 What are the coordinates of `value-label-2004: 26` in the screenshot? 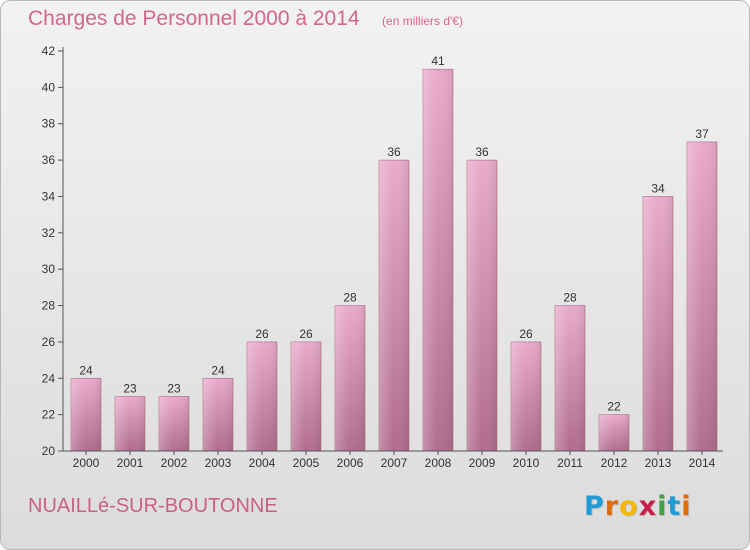 It's located at (262, 334).